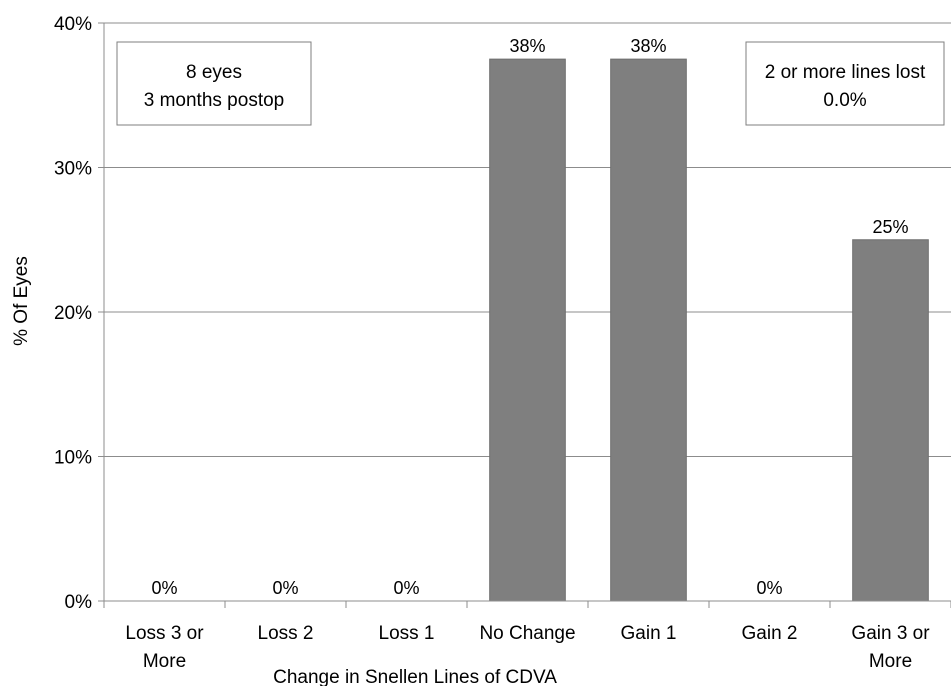 This screenshot has width=951, height=686. I want to click on x-category-label: Loss 2, so click(286, 633).